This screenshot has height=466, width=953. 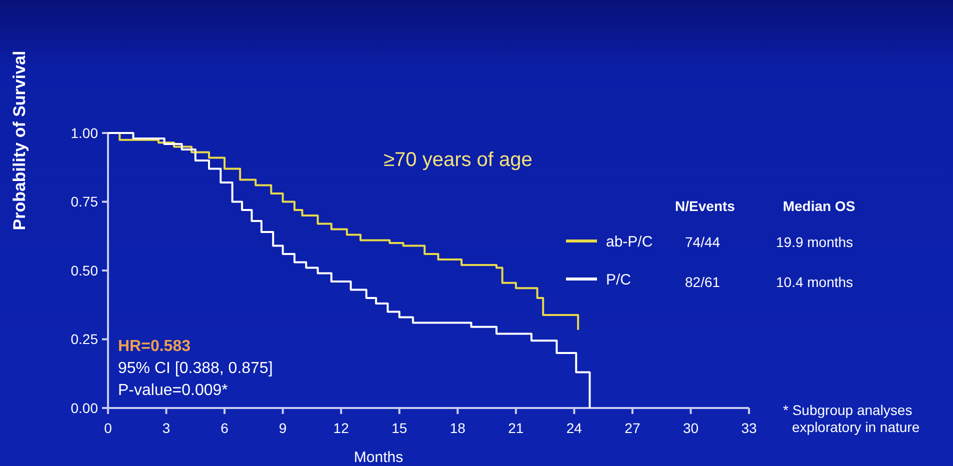 What do you see at coordinates (84, 270) in the screenshot?
I see `y-tick-label: 0.50` at bounding box center [84, 270].